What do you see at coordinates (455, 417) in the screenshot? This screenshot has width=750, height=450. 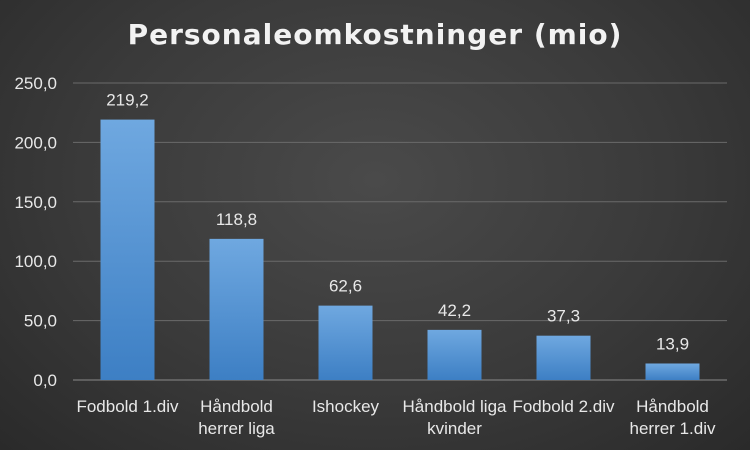 I see `x-tick-label: Håndbold liga kvinder` at bounding box center [455, 417].